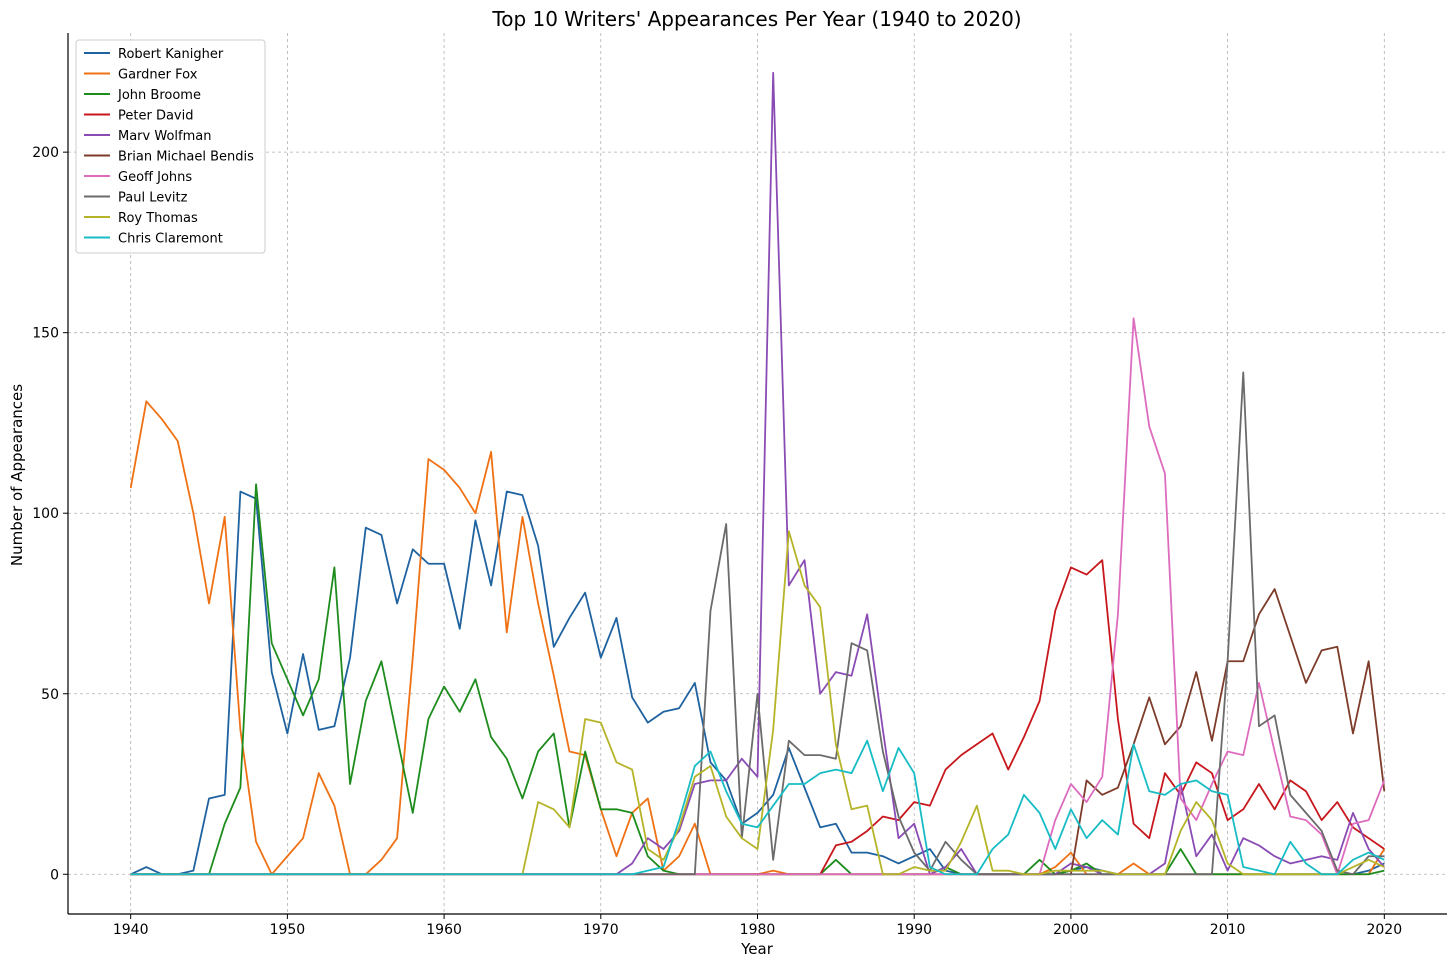 The image size is (1456, 971). Describe the element at coordinates (757, 949) in the screenshot. I see `x-axis-label: Year` at that location.